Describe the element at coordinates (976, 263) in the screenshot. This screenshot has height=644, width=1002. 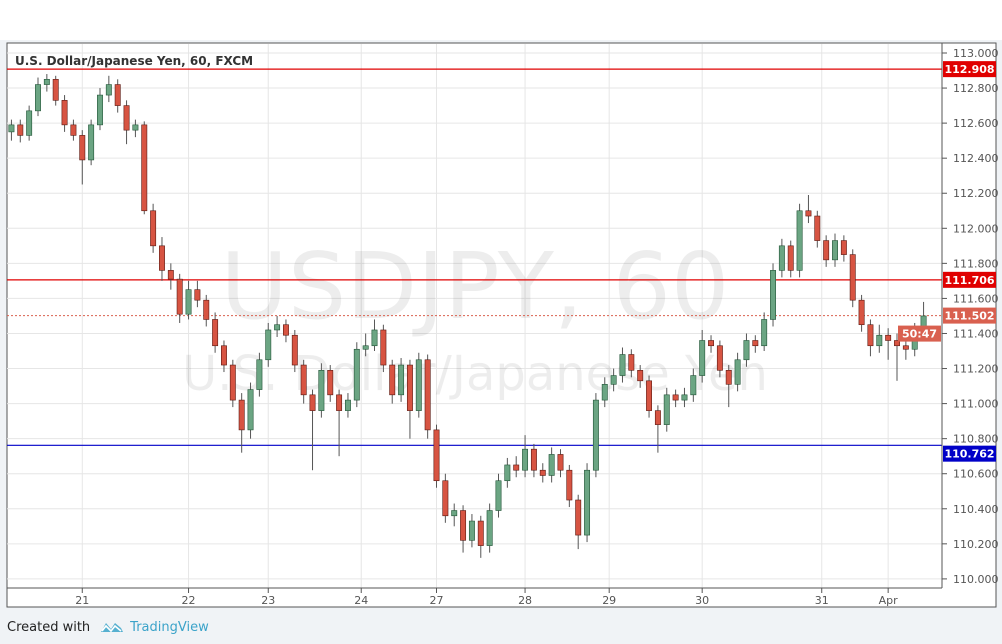
I see `price-tick-label: 111.800` at that location.